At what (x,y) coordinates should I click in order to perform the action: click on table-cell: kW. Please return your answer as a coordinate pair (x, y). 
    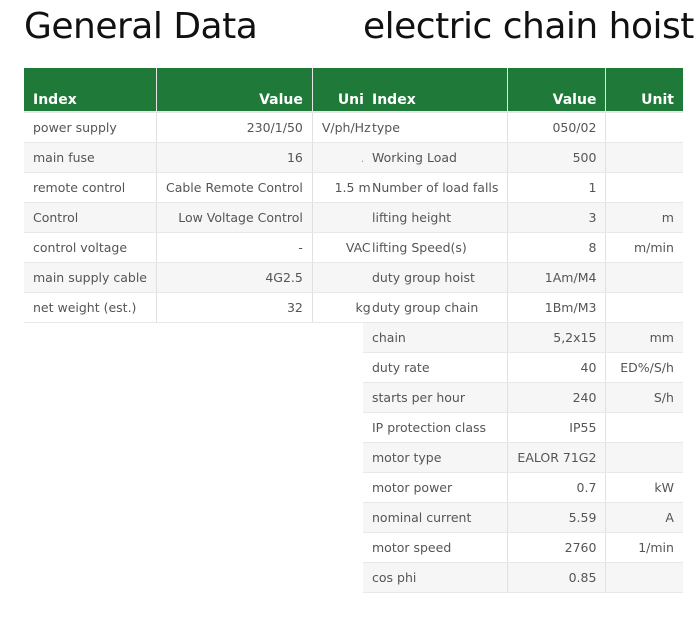
    Looking at the image, I should click on (644, 487).